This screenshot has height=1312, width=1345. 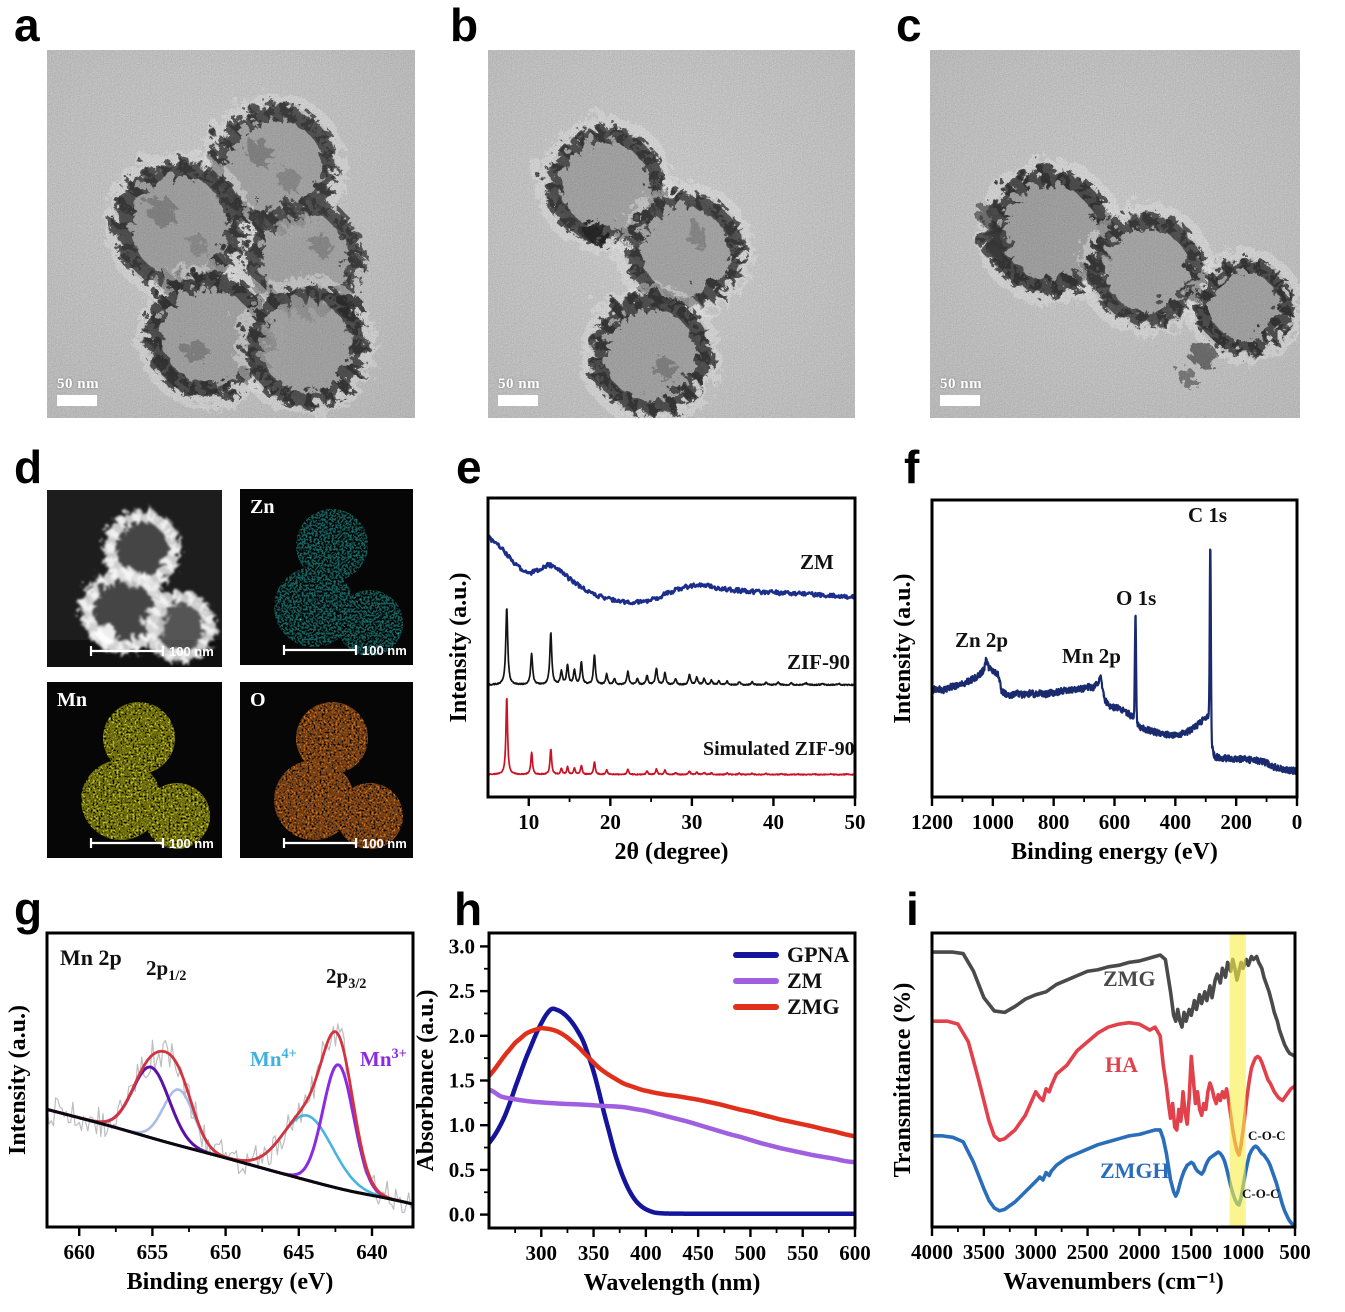 What do you see at coordinates (273, 1059) in the screenshot?
I see `mn2p-label-mn4: Mn4+` at bounding box center [273, 1059].